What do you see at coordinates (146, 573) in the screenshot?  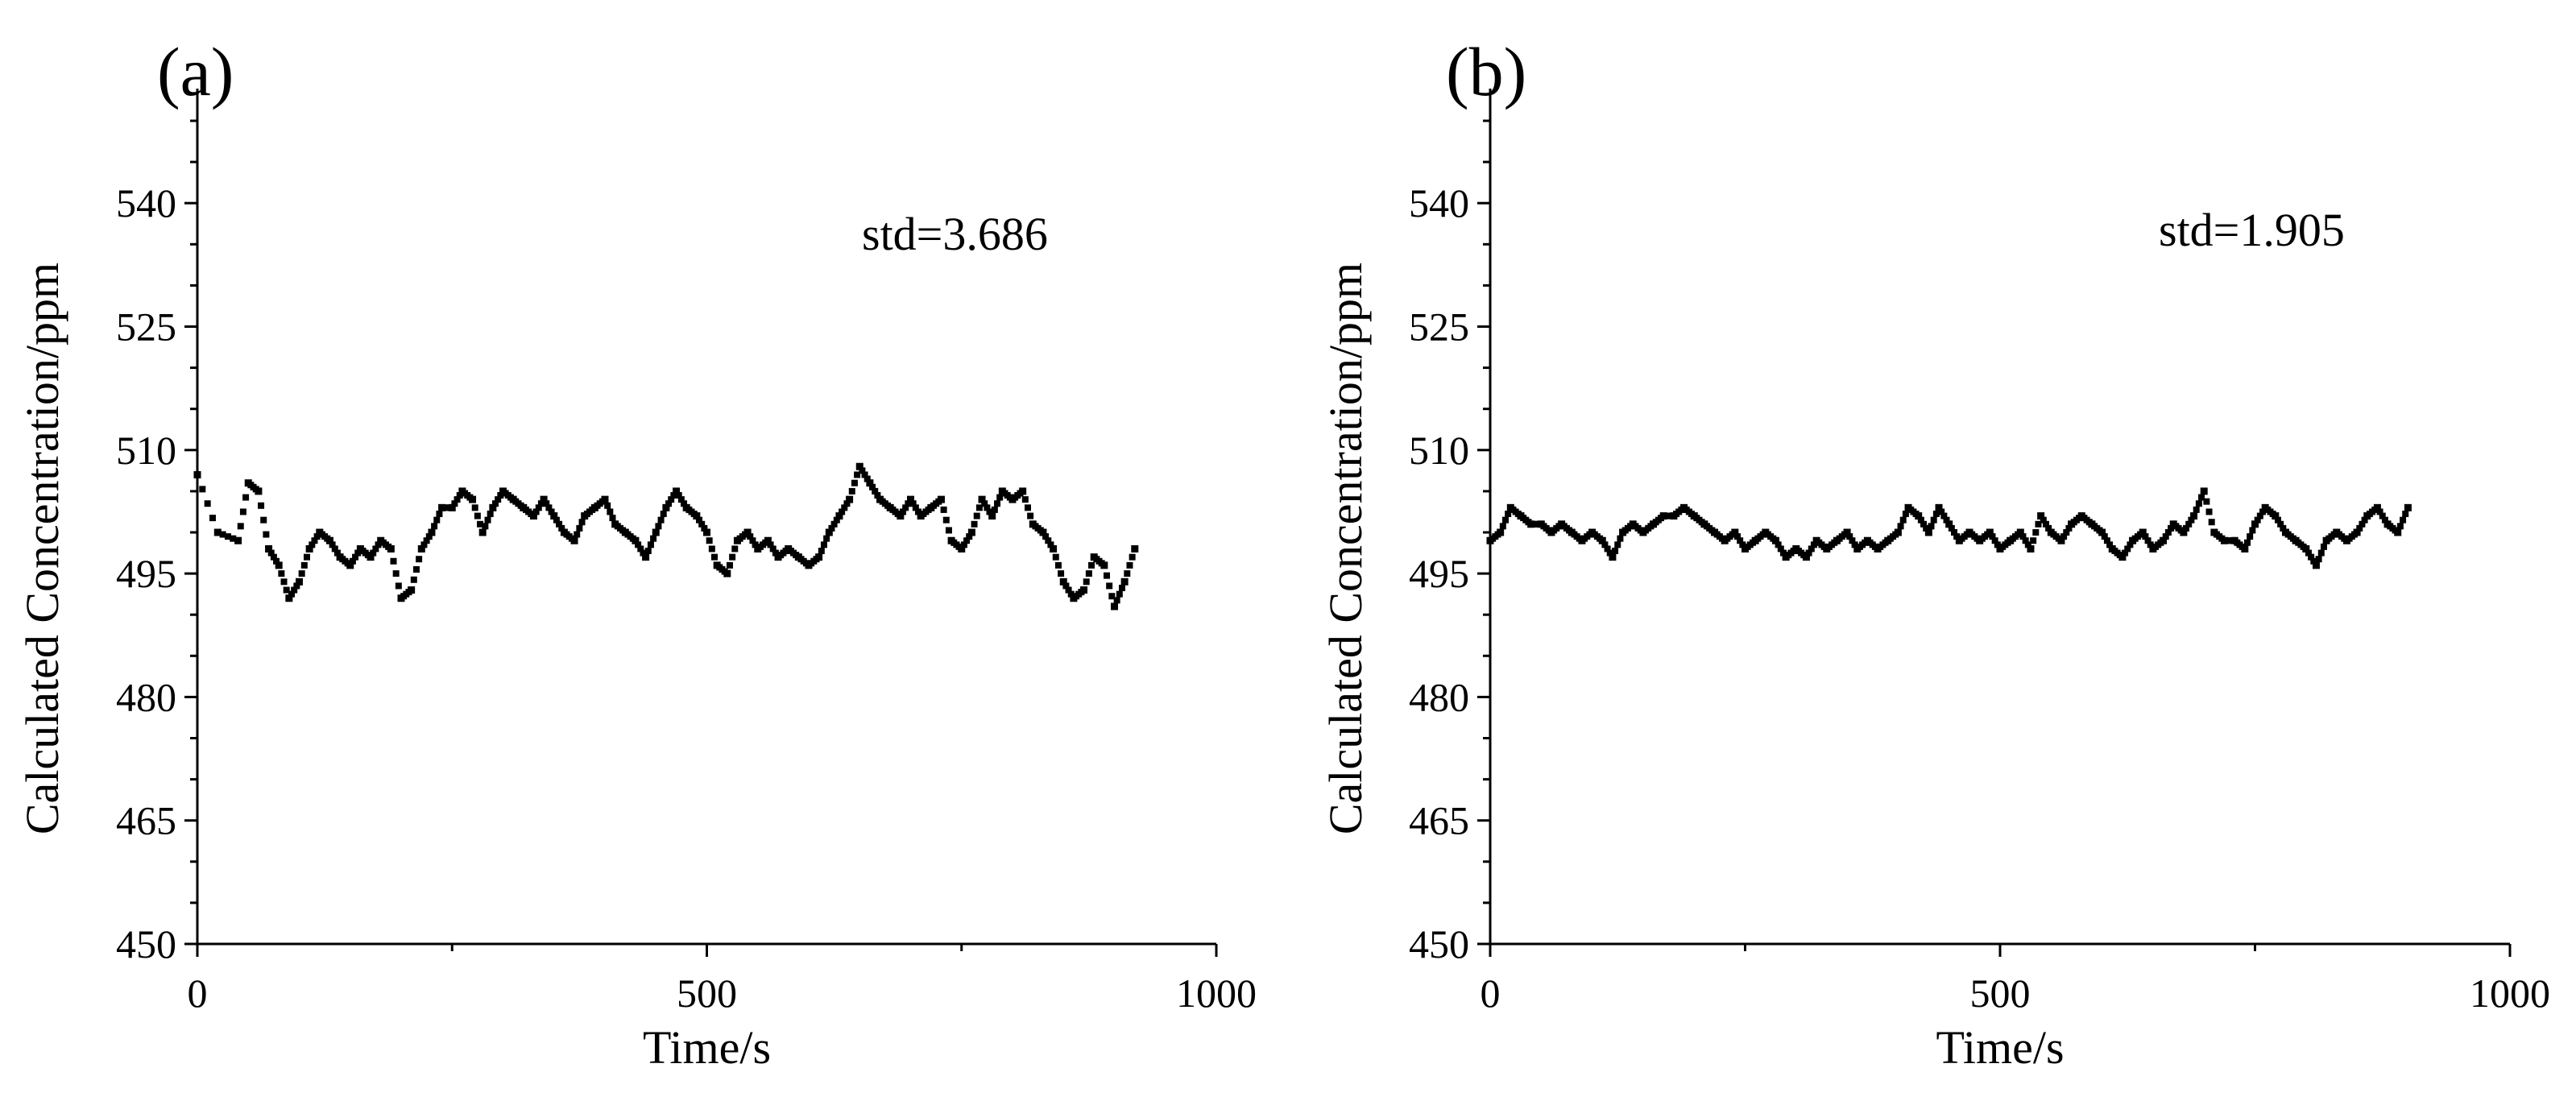 I see `y-tick-label: 495` at bounding box center [146, 573].